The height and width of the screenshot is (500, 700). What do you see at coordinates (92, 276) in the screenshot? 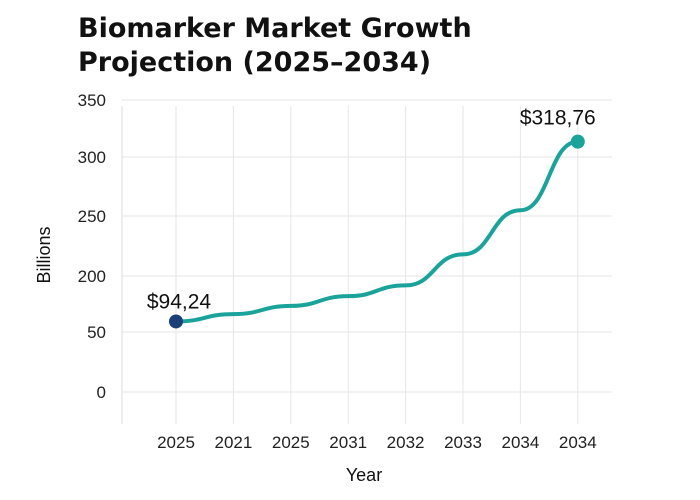
I see `y-tick-label: 200` at bounding box center [92, 276].